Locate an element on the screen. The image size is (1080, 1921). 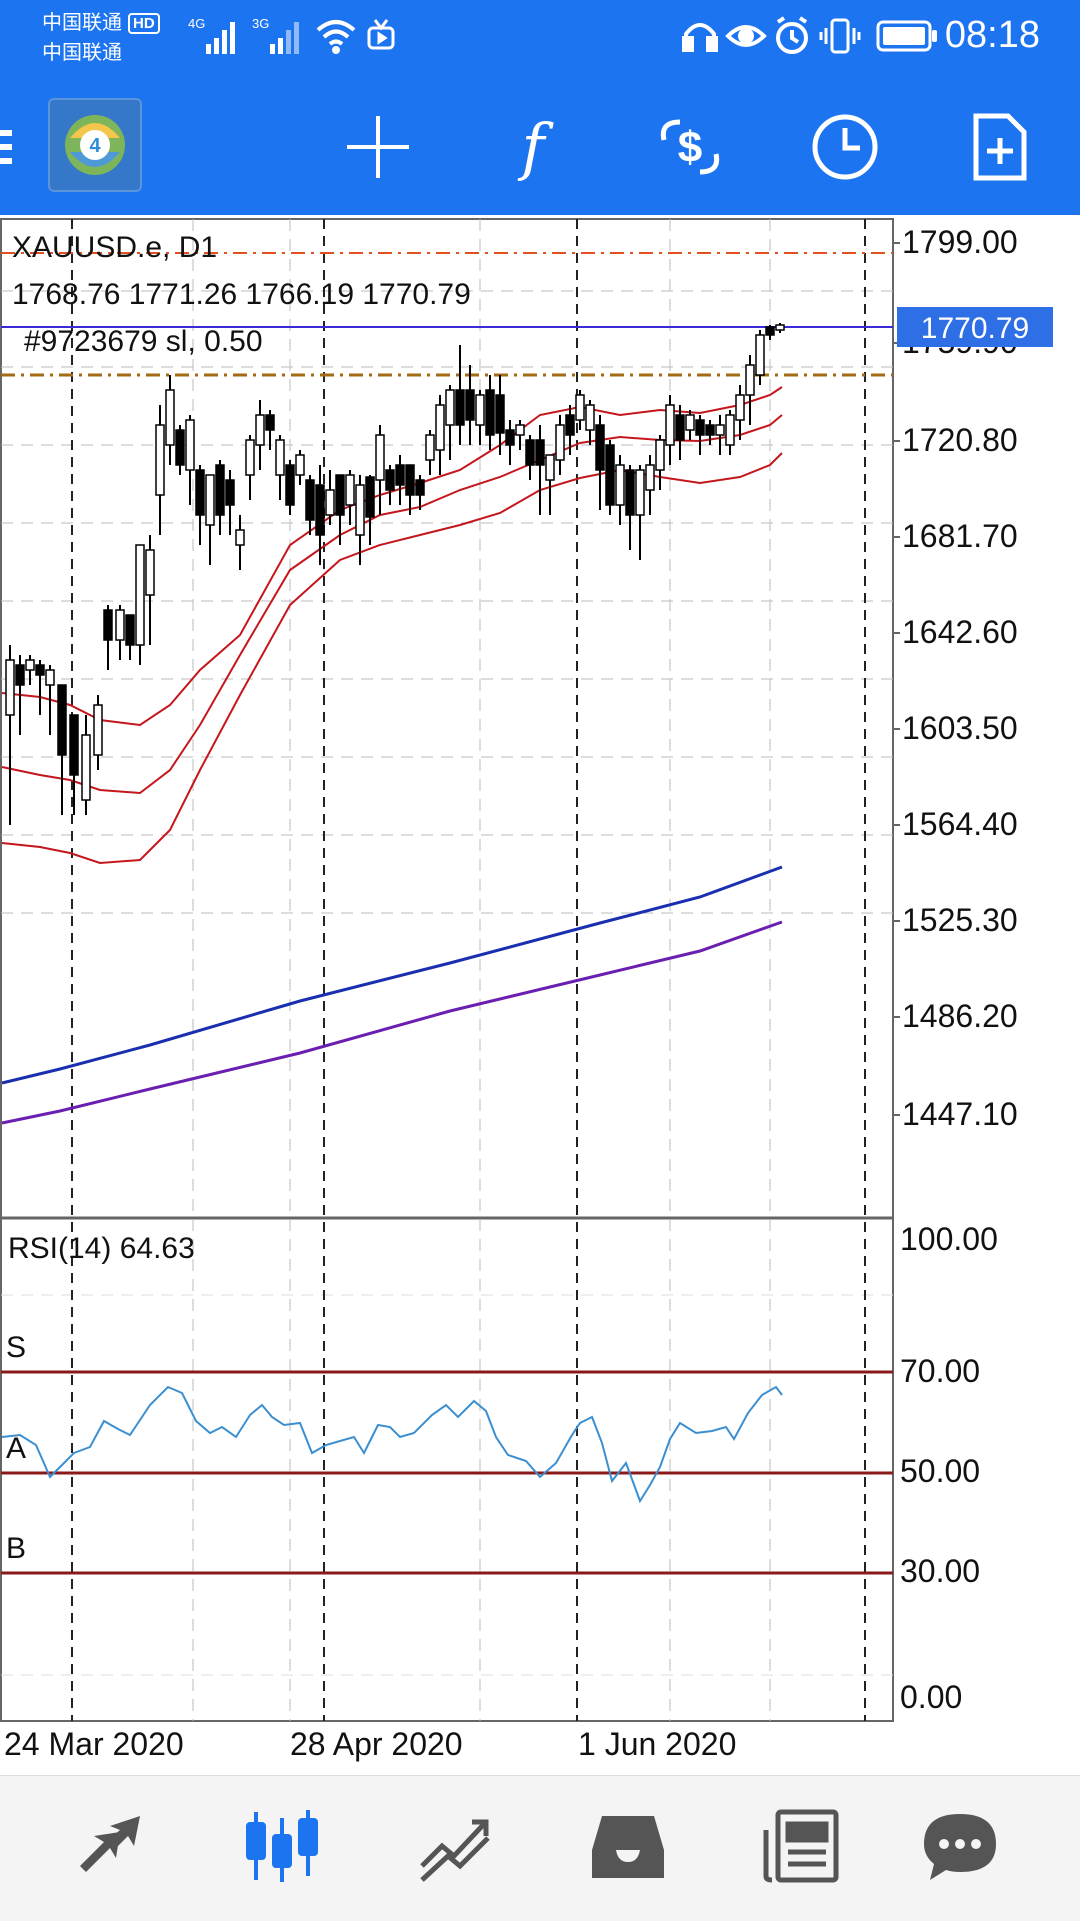
ohlc-label: 1768.76 1771.26 1766.19 1770.79 is located at coordinates (241, 294).